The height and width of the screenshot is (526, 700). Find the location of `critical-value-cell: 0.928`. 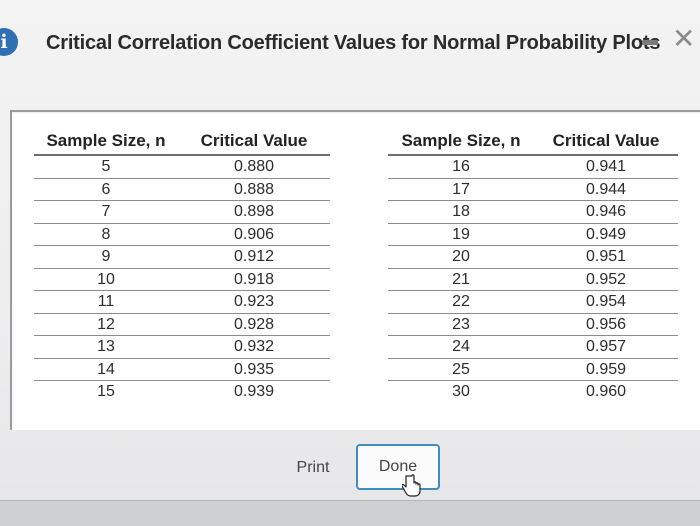

critical-value-cell: 0.928 is located at coordinates (254, 324).